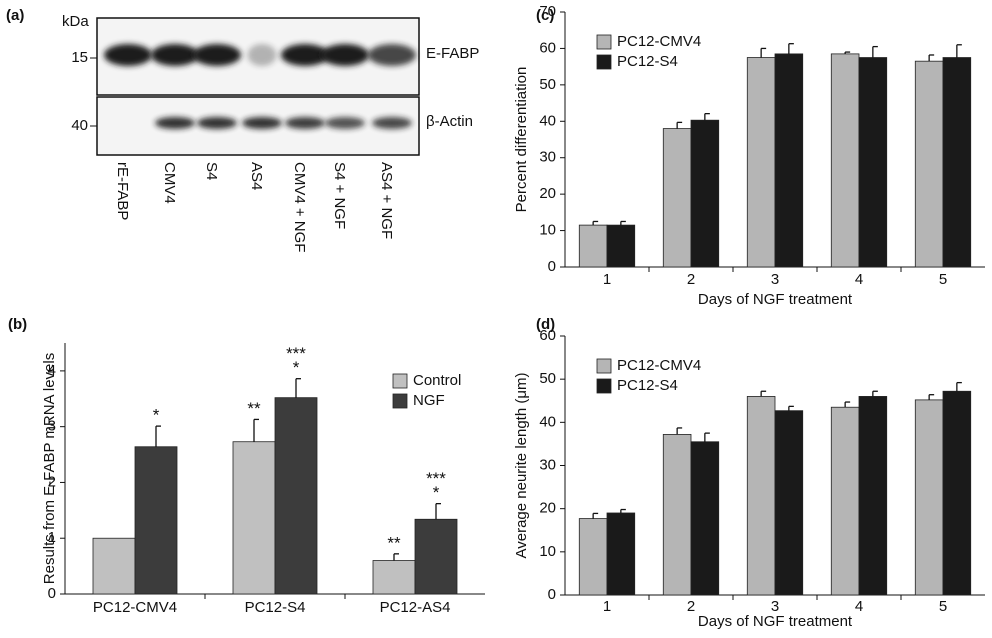 The height and width of the screenshot is (638, 992). I want to click on y-axis-title: Results from E-FABP mRNA levels, so click(49, 468).